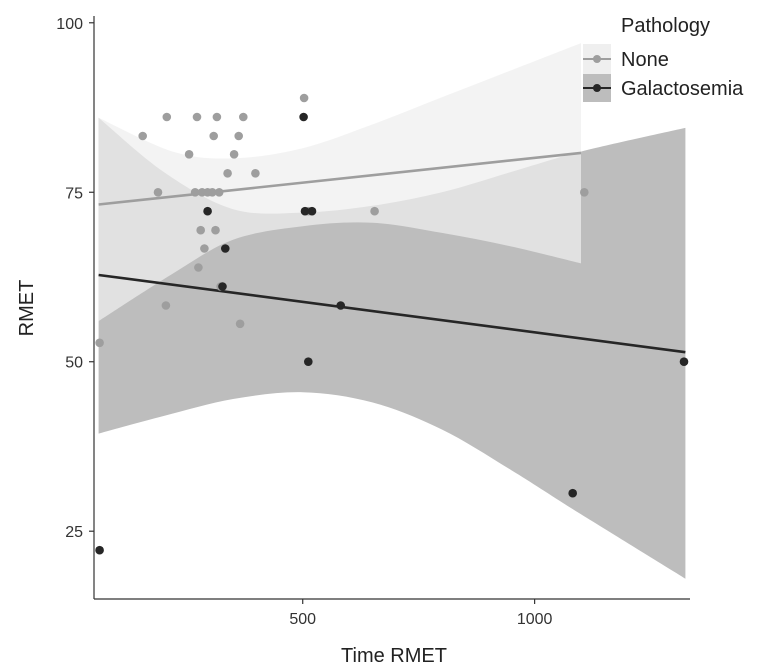 This screenshot has width=766, height=666. What do you see at coordinates (682, 89) in the screenshot?
I see `legend-label-galactosemia: Galactosemia` at bounding box center [682, 89].